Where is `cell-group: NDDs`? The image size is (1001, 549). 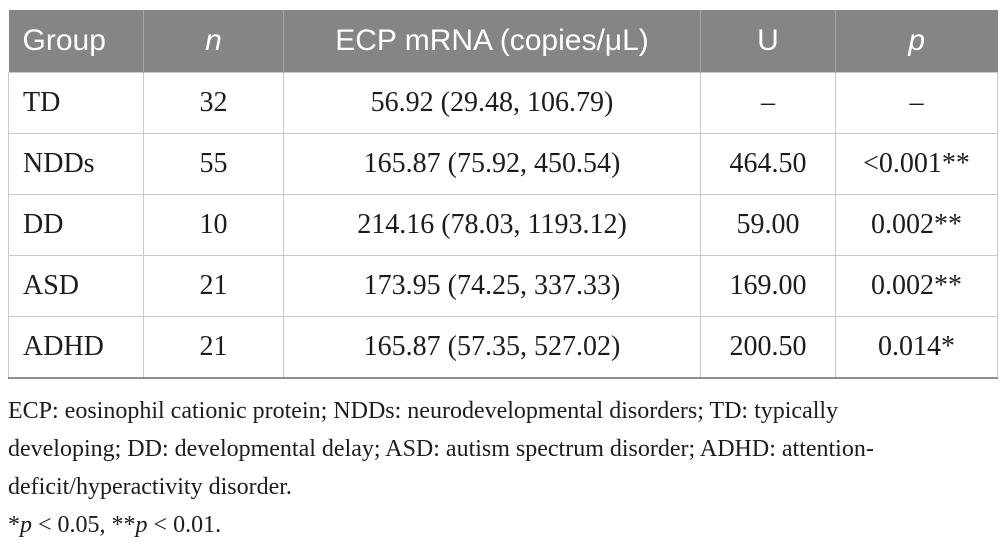 cell-group: NDDs is located at coordinates (76, 164).